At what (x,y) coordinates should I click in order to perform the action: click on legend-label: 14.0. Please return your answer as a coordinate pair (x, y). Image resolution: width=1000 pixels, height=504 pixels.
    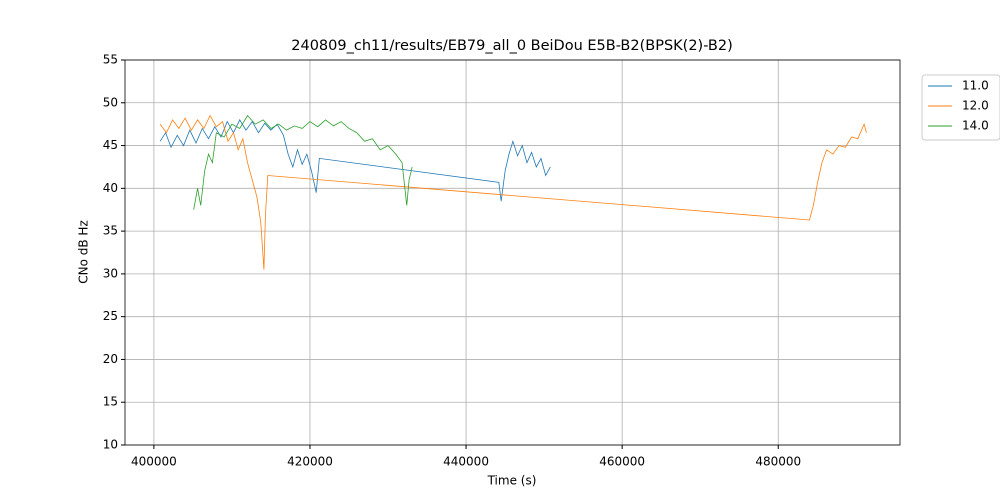
    Looking at the image, I should click on (975, 126).